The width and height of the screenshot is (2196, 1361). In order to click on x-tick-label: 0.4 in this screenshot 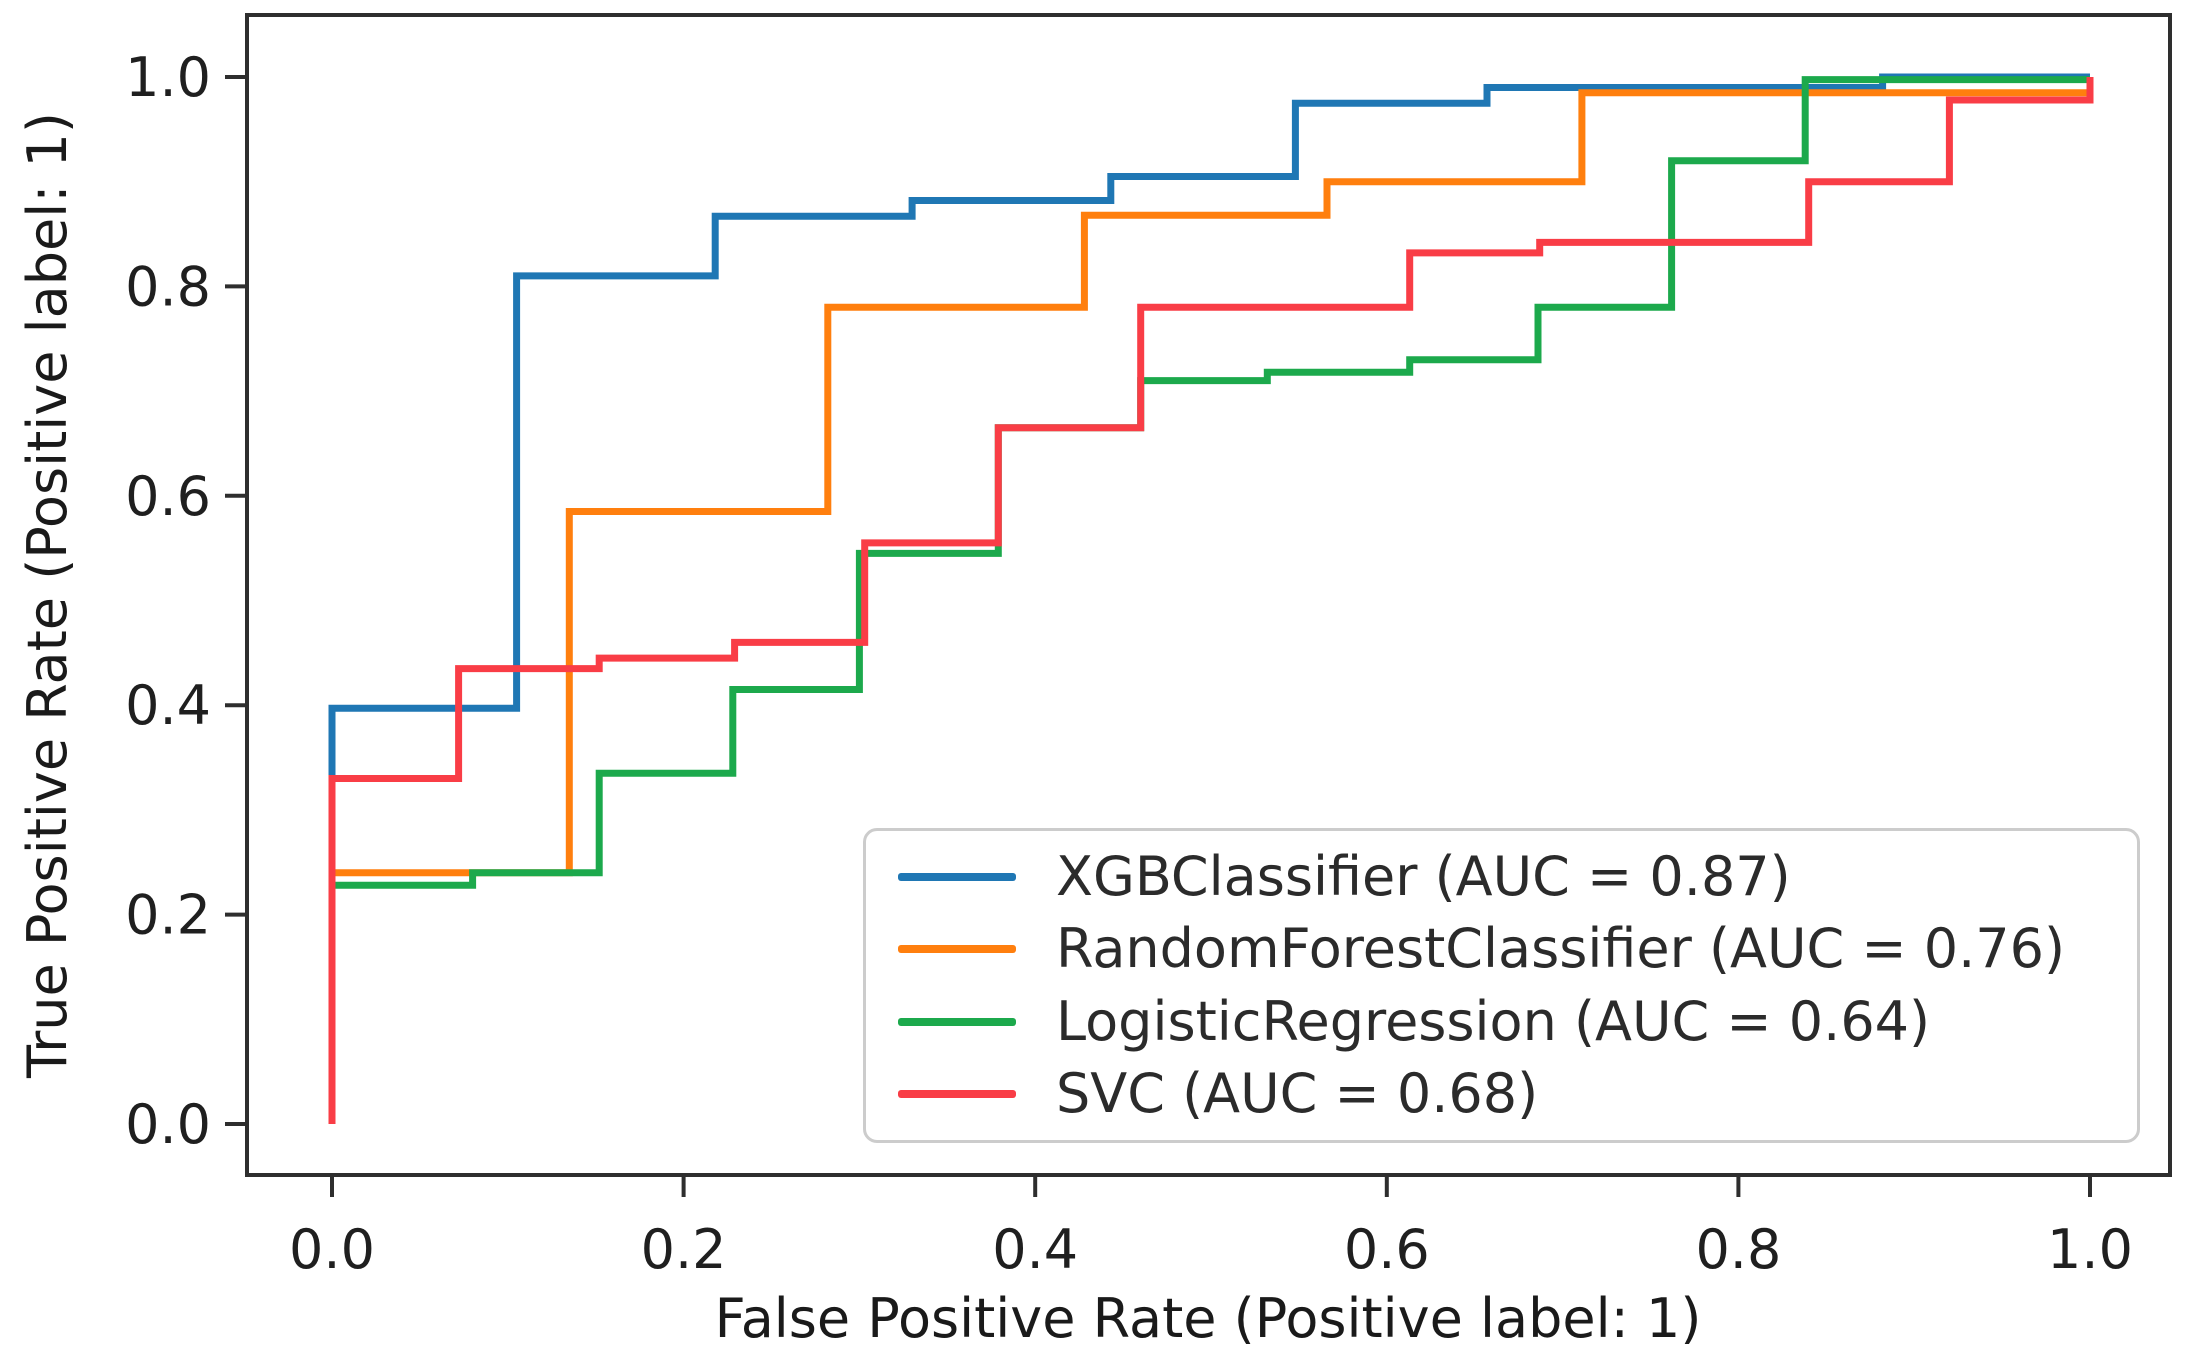, I will do `click(1035, 1249)`.